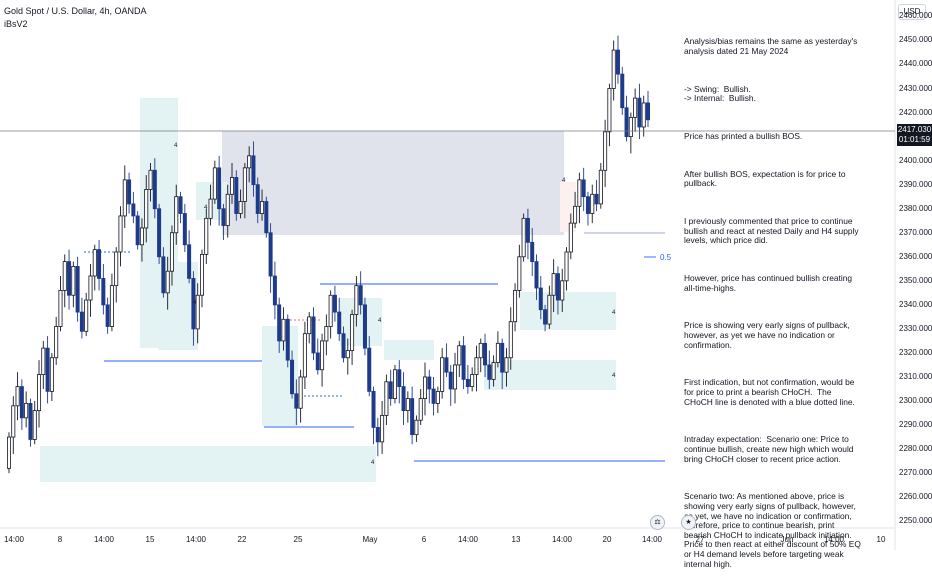 Image resolution: width=932 pixels, height=588 pixels. I want to click on x-tick-label: 8, so click(60, 539).